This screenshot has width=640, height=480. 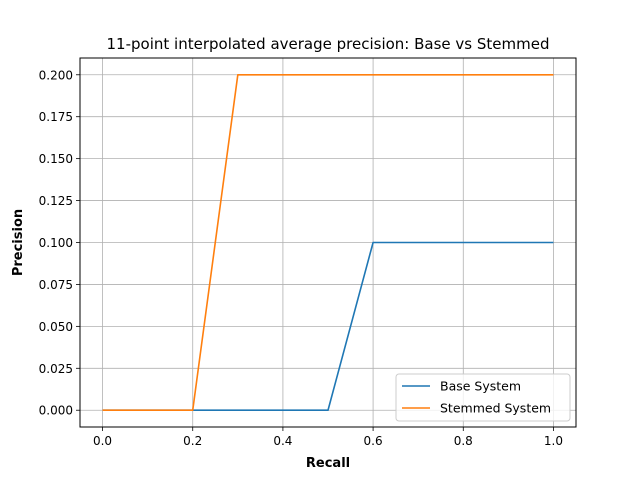 What do you see at coordinates (56, 411) in the screenshot?
I see `y-tick-label: 0.000` at bounding box center [56, 411].